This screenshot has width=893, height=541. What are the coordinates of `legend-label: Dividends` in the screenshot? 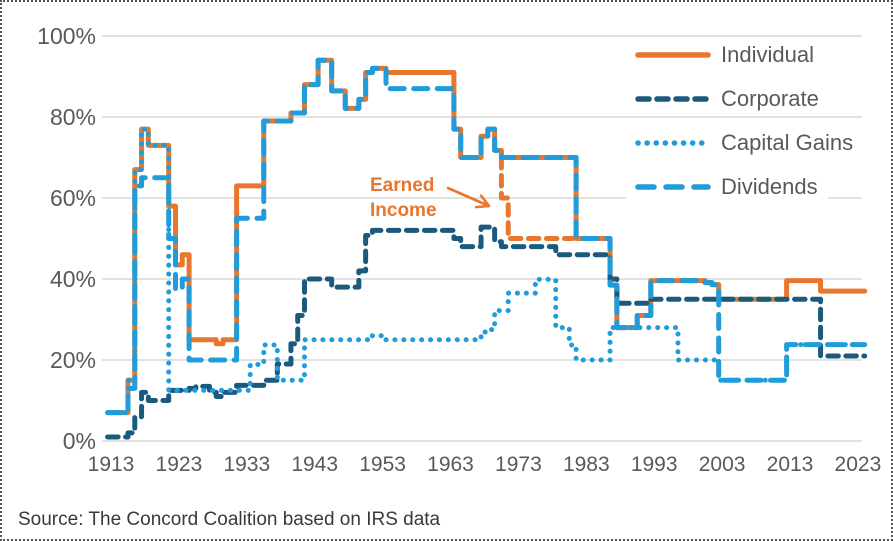 It's located at (769, 186).